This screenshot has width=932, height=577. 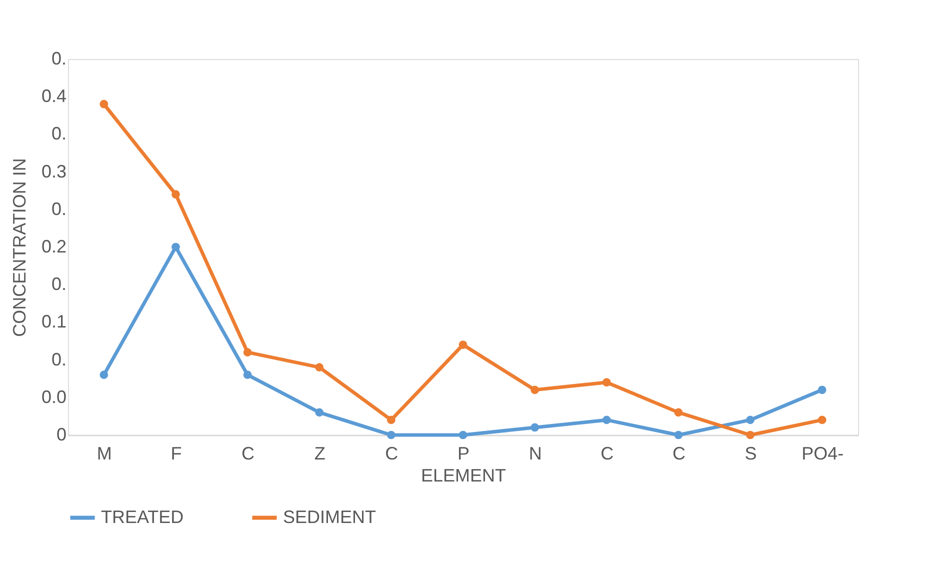 What do you see at coordinates (823, 454) in the screenshot?
I see `x-tick-label: PO4-` at bounding box center [823, 454].